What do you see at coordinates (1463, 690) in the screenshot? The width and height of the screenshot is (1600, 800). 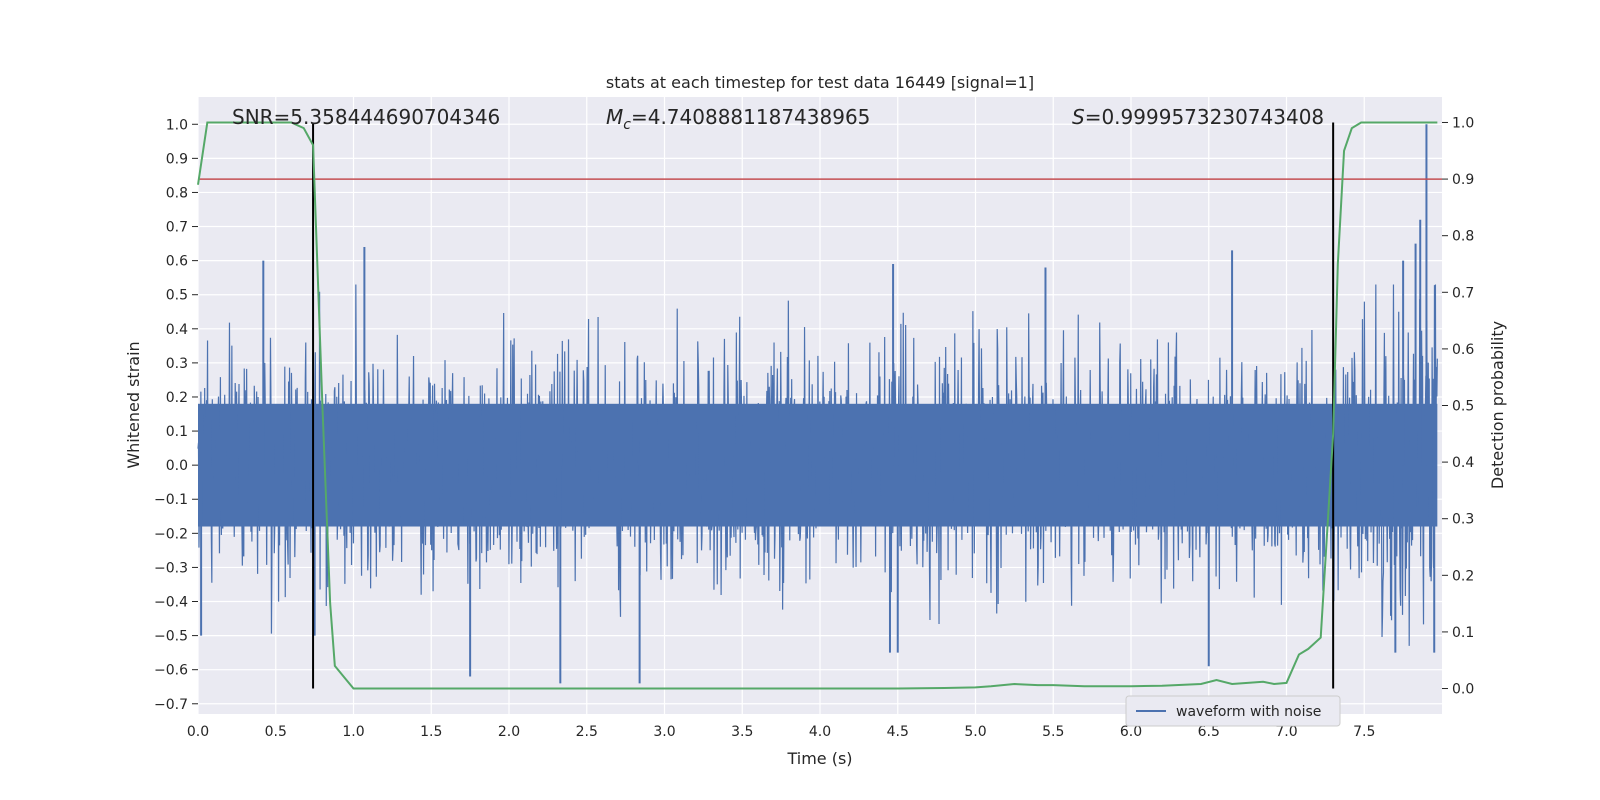 I see `y2-tick-label: 0.0` at bounding box center [1463, 690].